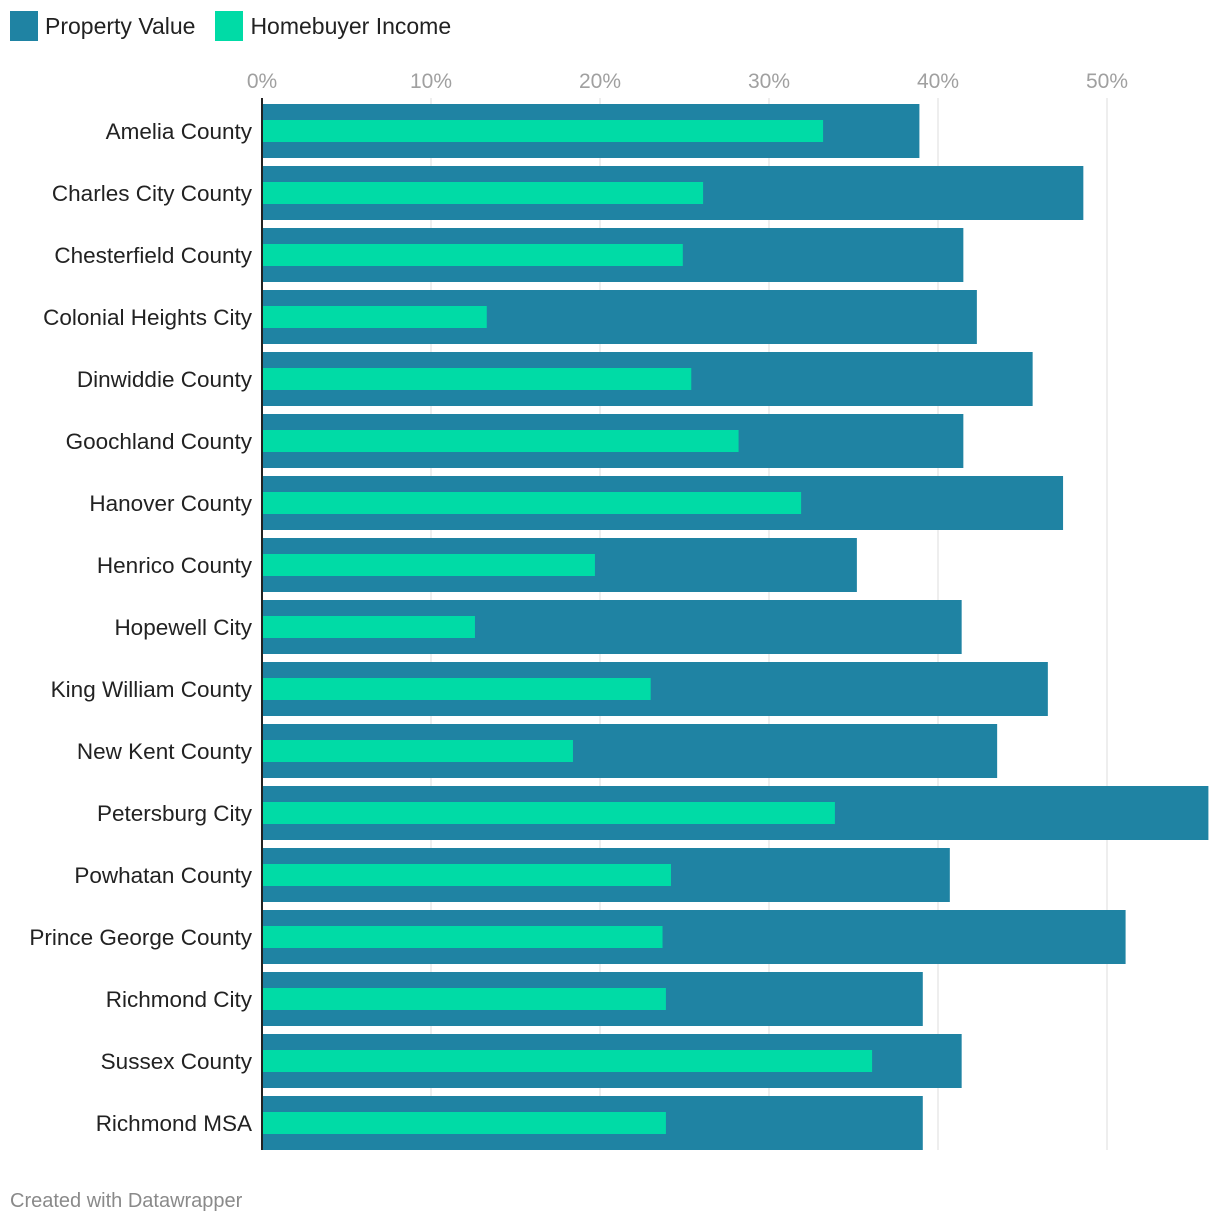 This screenshot has height=1228, width=1220. I want to click on category-label-sussex-county: Sussex County, so click(177, 1061).